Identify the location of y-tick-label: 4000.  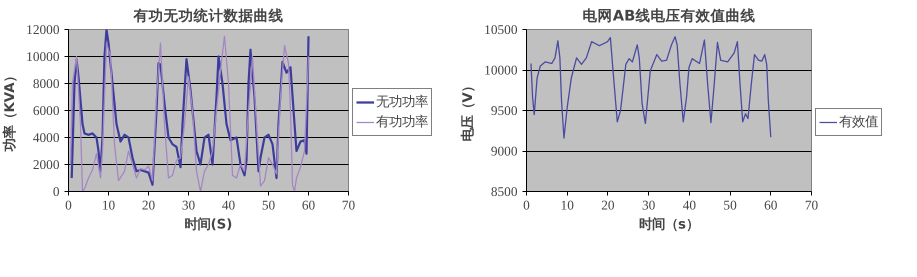
(46, 137).